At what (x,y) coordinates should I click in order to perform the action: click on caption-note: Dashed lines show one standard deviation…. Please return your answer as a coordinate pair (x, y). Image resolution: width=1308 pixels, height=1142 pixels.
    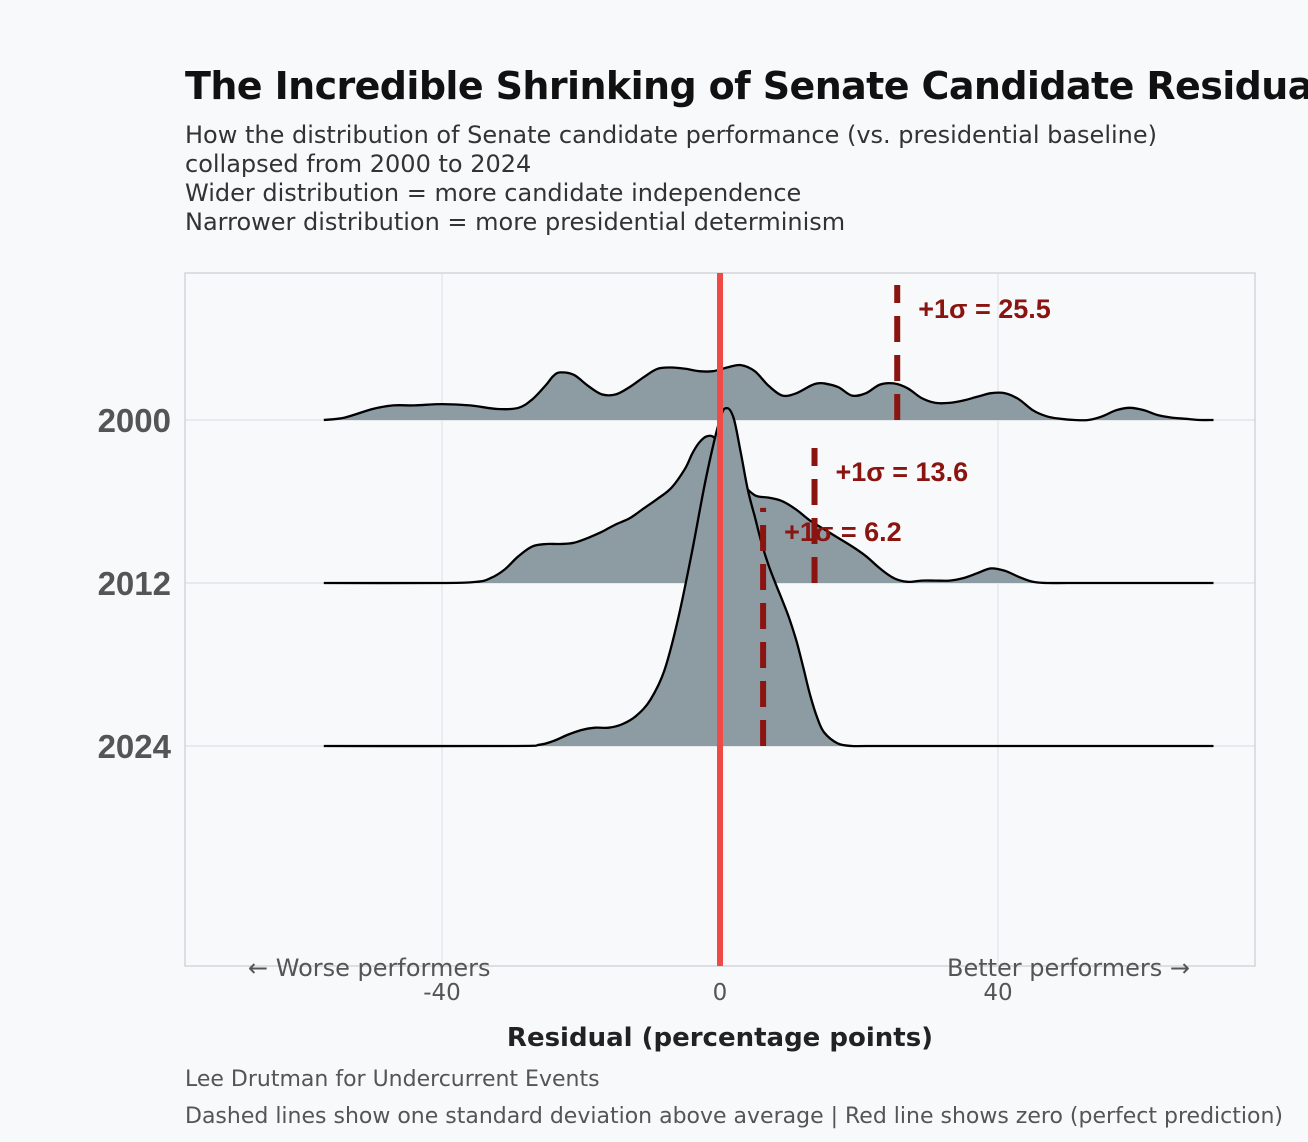
    Looking at the image, I should click on (734, 1116).